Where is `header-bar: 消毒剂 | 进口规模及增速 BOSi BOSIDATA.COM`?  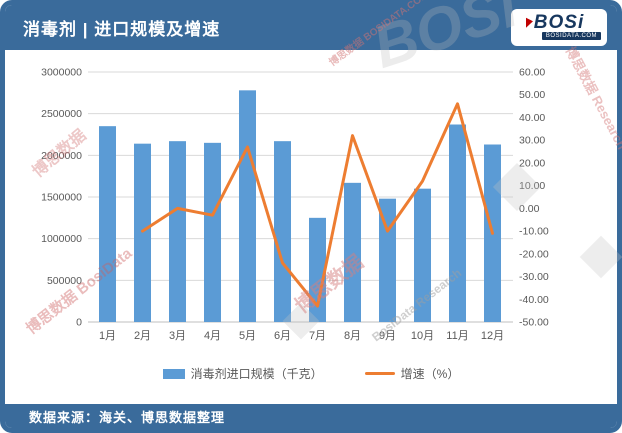 header-bar: 消毒剂 | 进口规模及增速 BOSi BOSIDATA.COM is located at coordinates (311, 27).